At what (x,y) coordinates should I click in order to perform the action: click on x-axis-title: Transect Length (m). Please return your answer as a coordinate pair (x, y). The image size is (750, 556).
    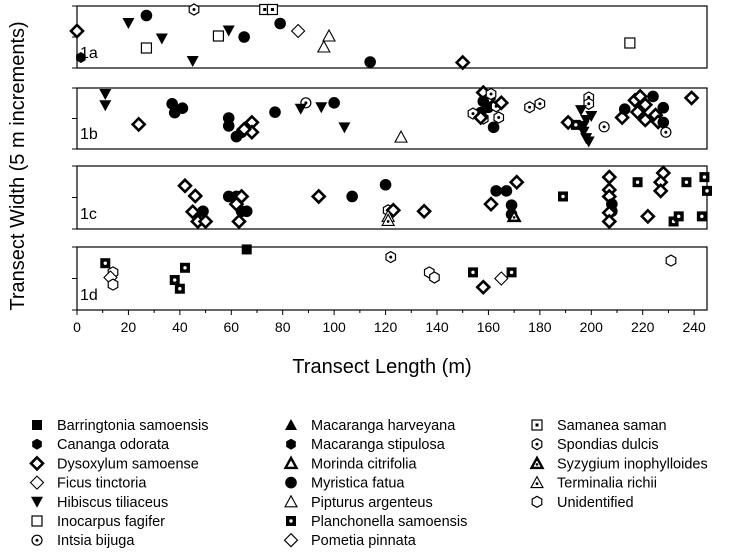
    Looking at the image, I should click on (381, 367).